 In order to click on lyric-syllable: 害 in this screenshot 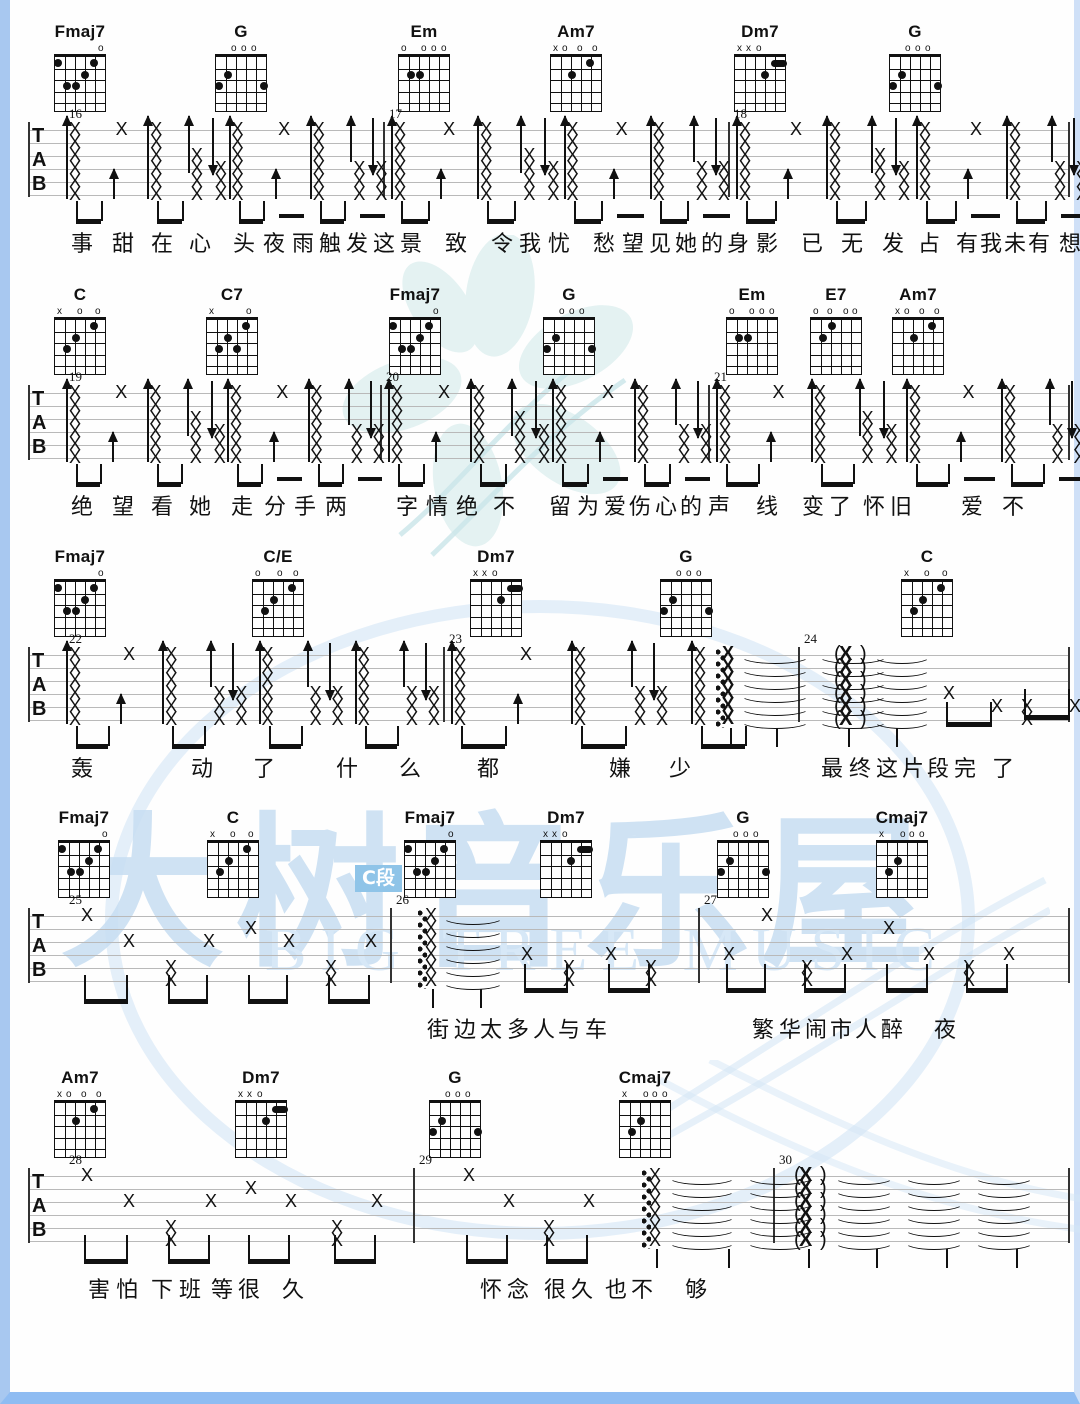, I will do `click(99, 1290)`.